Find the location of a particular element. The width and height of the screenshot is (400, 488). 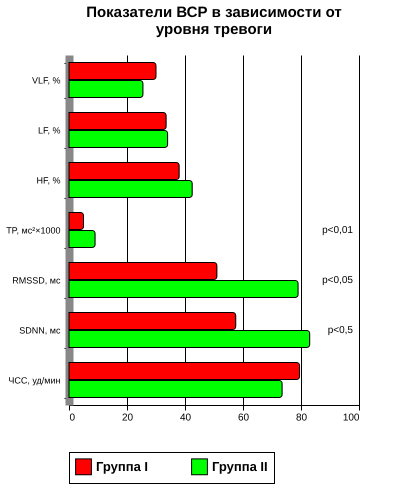

y-tick-label: SDNN, мс is located at coordinates (40, 331).